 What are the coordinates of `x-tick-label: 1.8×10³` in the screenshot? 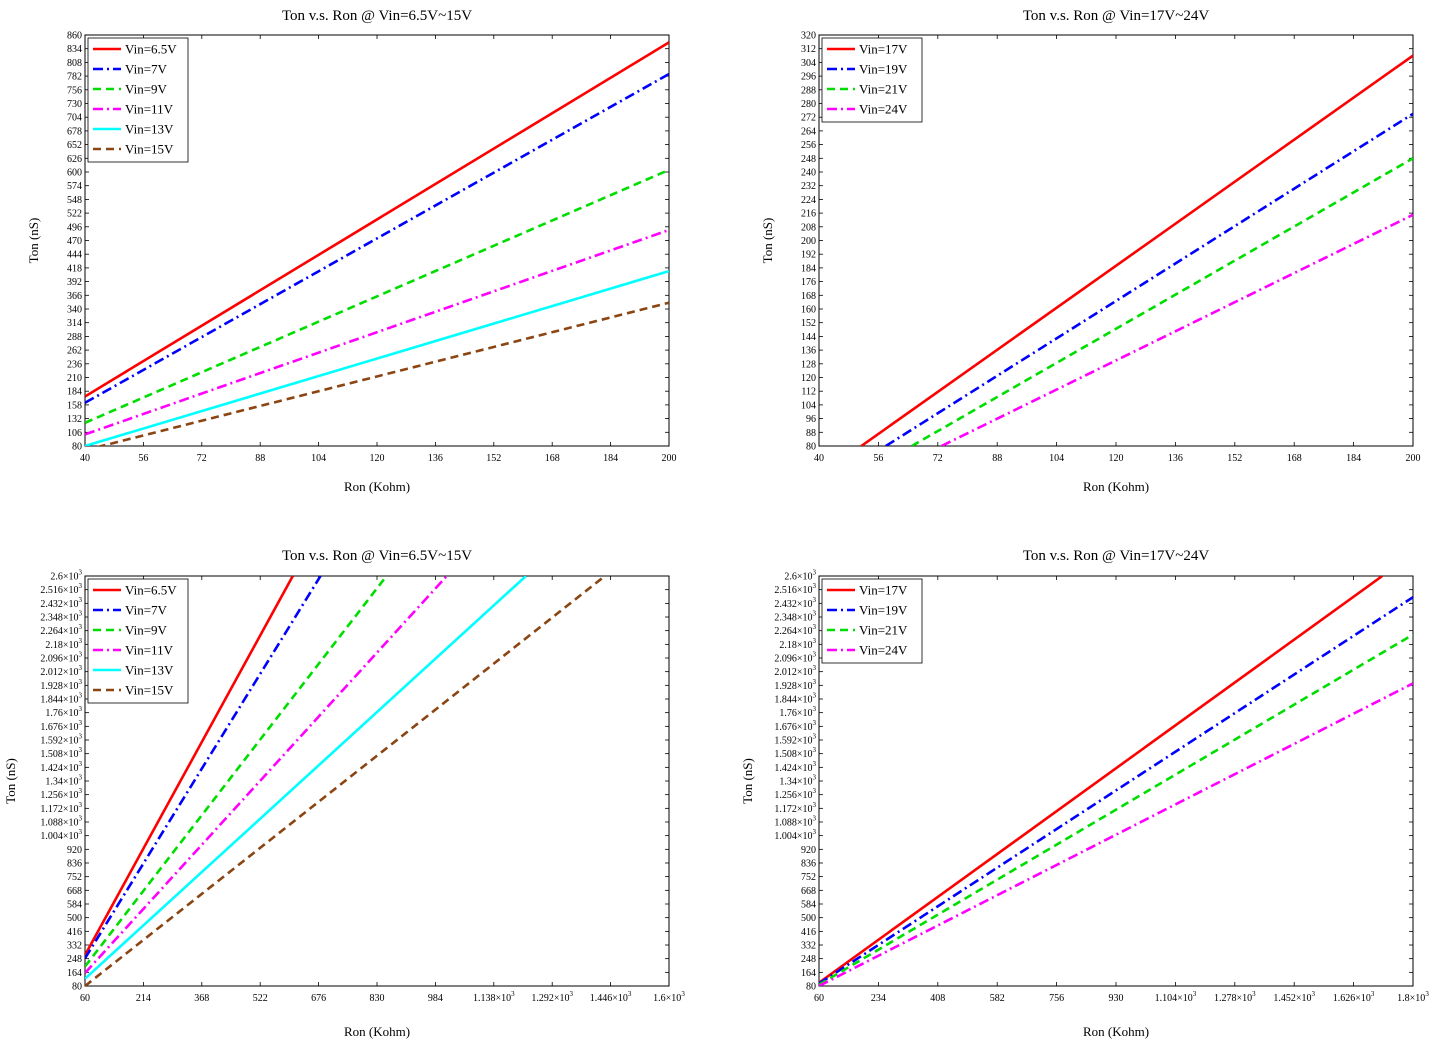 It's located at (1413, 997).